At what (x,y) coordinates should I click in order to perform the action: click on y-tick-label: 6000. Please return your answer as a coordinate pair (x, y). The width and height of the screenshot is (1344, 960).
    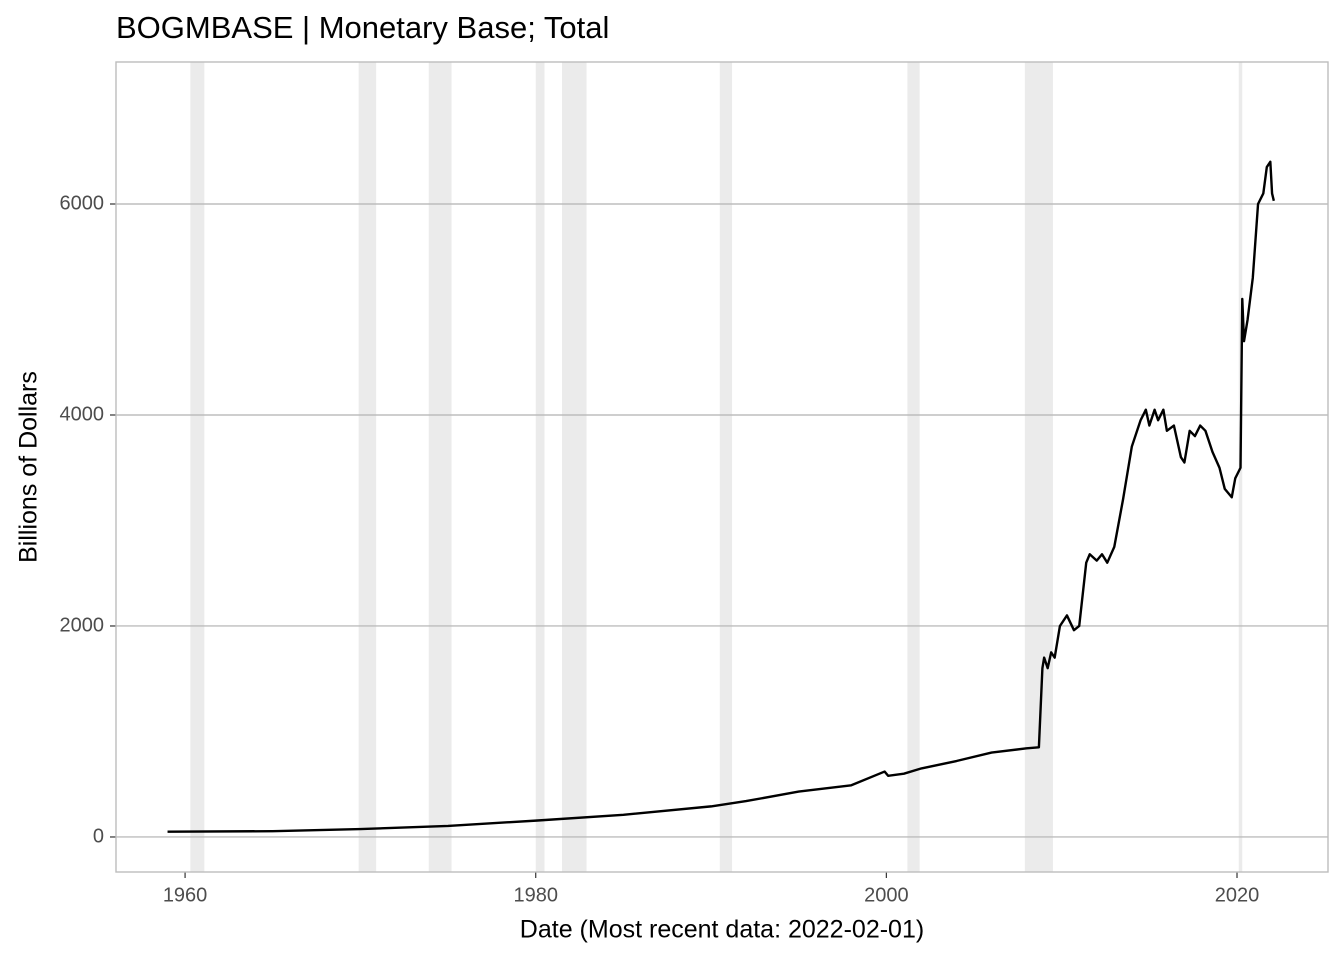
    Looking at the image, I should click on (82, 203).